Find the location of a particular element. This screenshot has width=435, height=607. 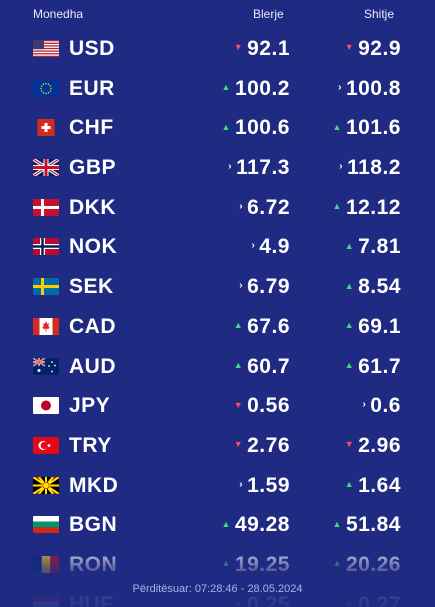

buy-rate-value: 60.7 is located at coordinates (268, 366).